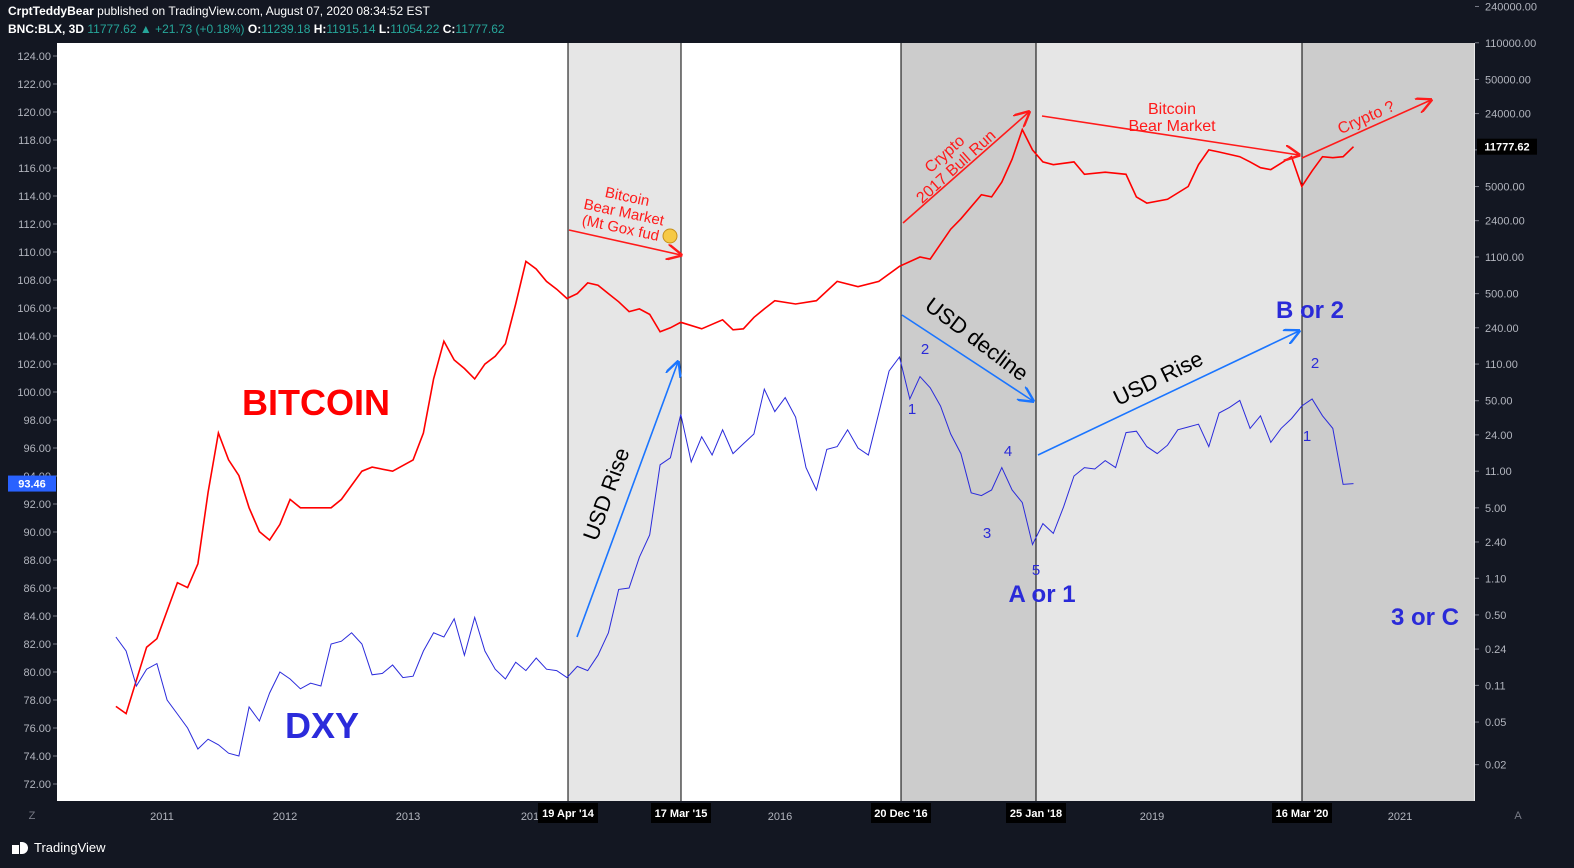 The width and height of the screenshot is (1574, 868). I want to click on symbol: BNC:BLX, 3D, so click(46, 29).